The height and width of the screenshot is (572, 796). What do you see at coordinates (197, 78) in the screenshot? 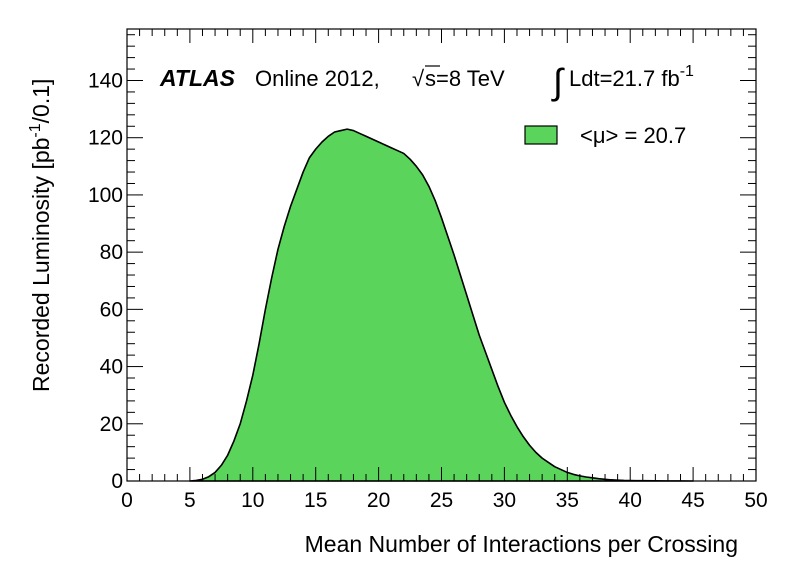
I see `atlas-label: ATLAS` at bounding box center [197, 78].